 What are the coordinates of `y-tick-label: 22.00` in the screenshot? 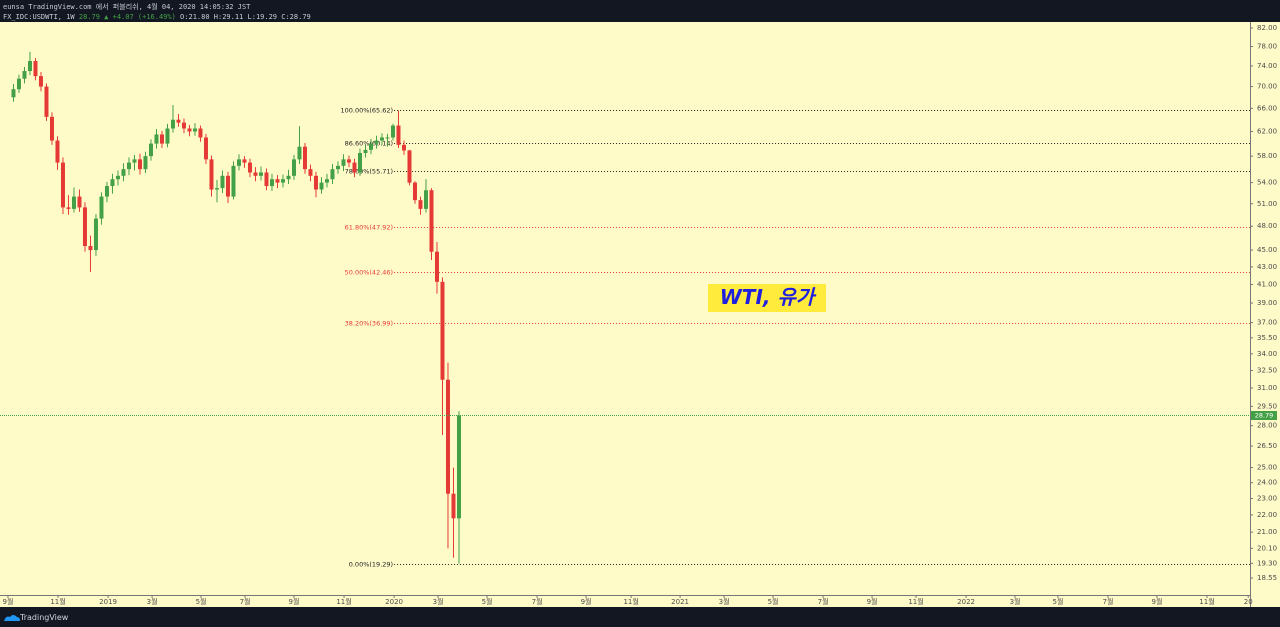 It's located at (1267, 515).